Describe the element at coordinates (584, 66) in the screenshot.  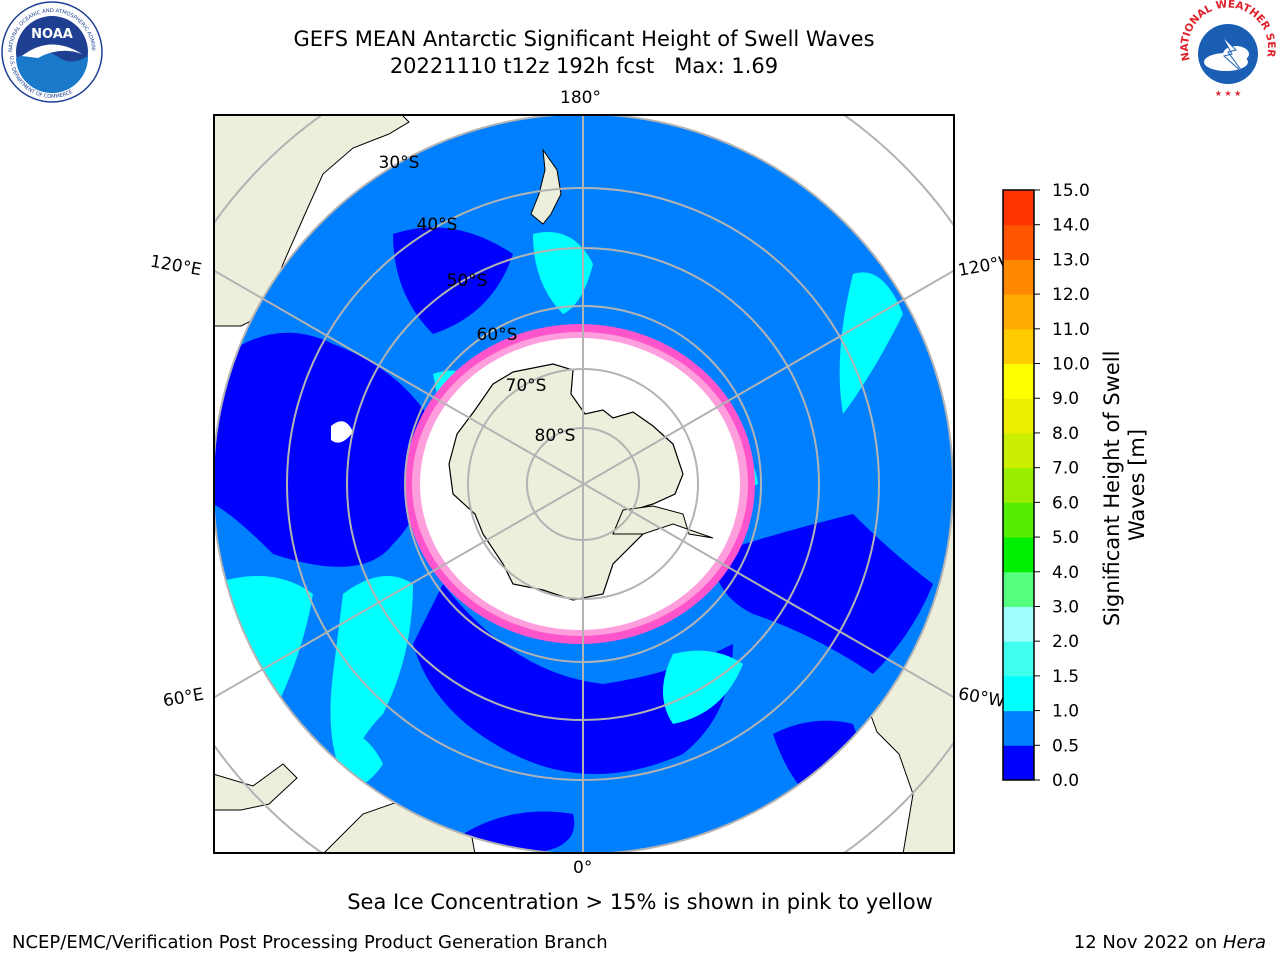
I see `chart-subtitle: 20221110 t12z 192h fcst Max: 1.69` at that location.